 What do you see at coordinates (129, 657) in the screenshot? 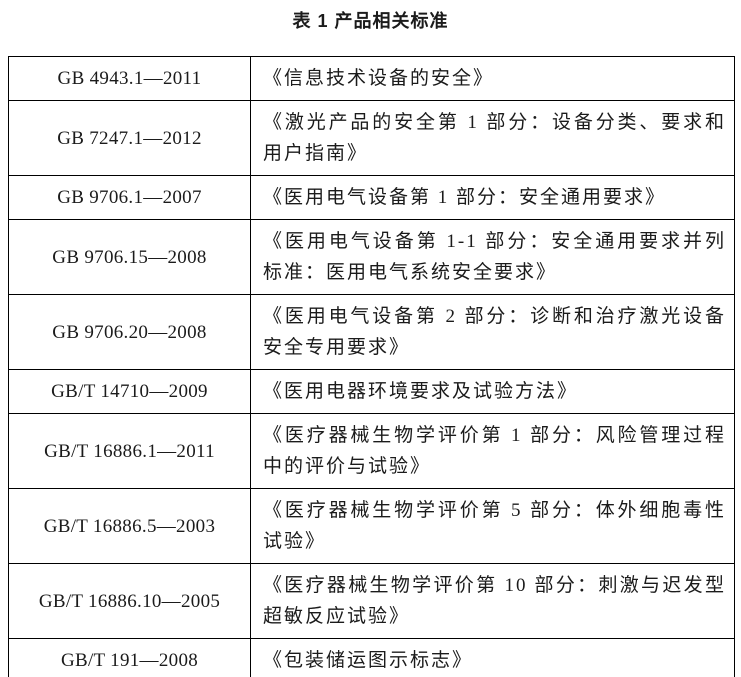
I see `standard-code-cell: GB/T 191—2008` at bounding box center [129, 657].